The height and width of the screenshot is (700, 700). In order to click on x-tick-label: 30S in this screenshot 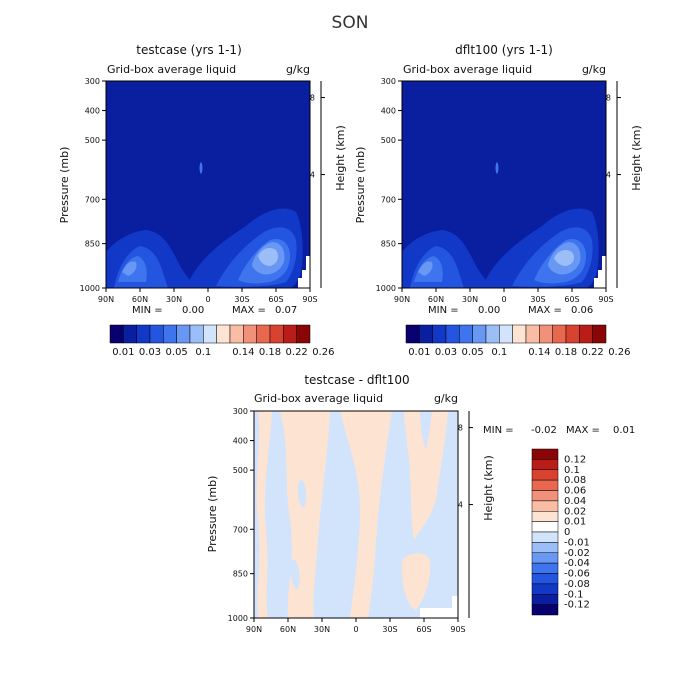, I will do `click(389, 629)`.